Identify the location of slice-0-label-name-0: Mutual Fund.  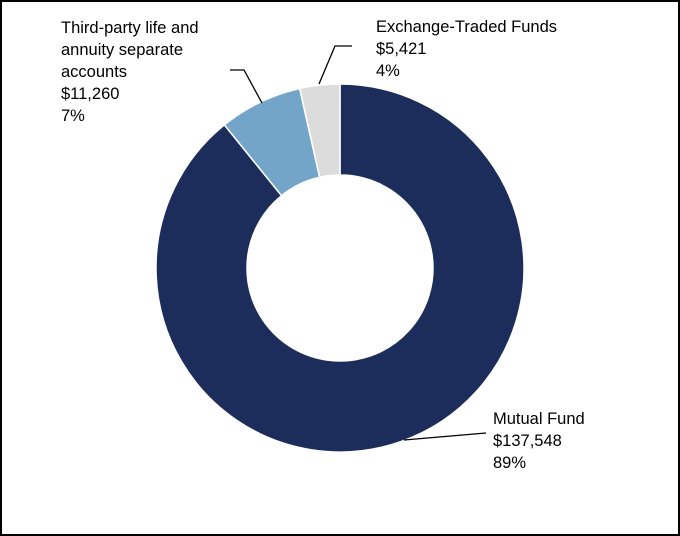
(539, 419).